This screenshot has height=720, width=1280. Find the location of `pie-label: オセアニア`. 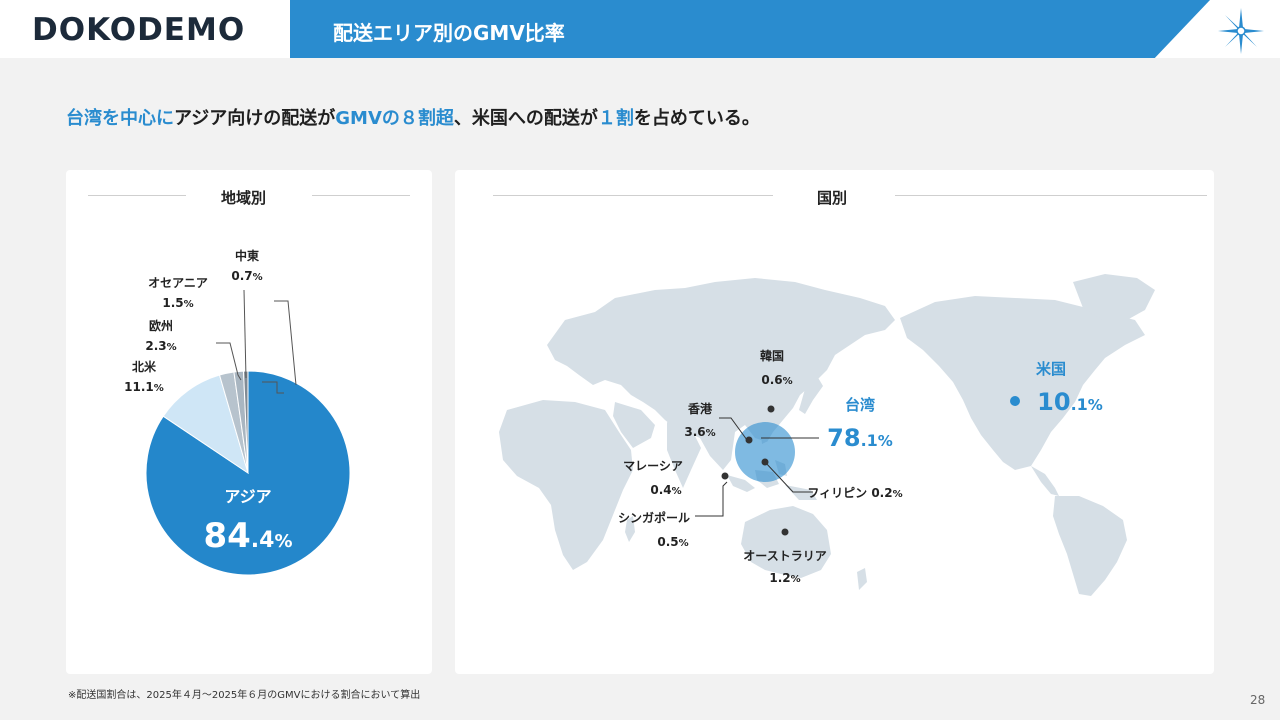

pie-label: オセアニア is located at coordinates (178, 283).